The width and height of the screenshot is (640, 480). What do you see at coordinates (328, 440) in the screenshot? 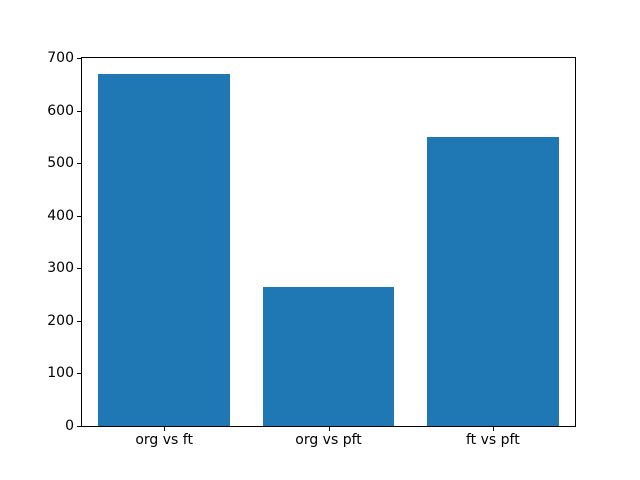
I see `x-tick-label: org vs pft` at bounding box center [328, 440].